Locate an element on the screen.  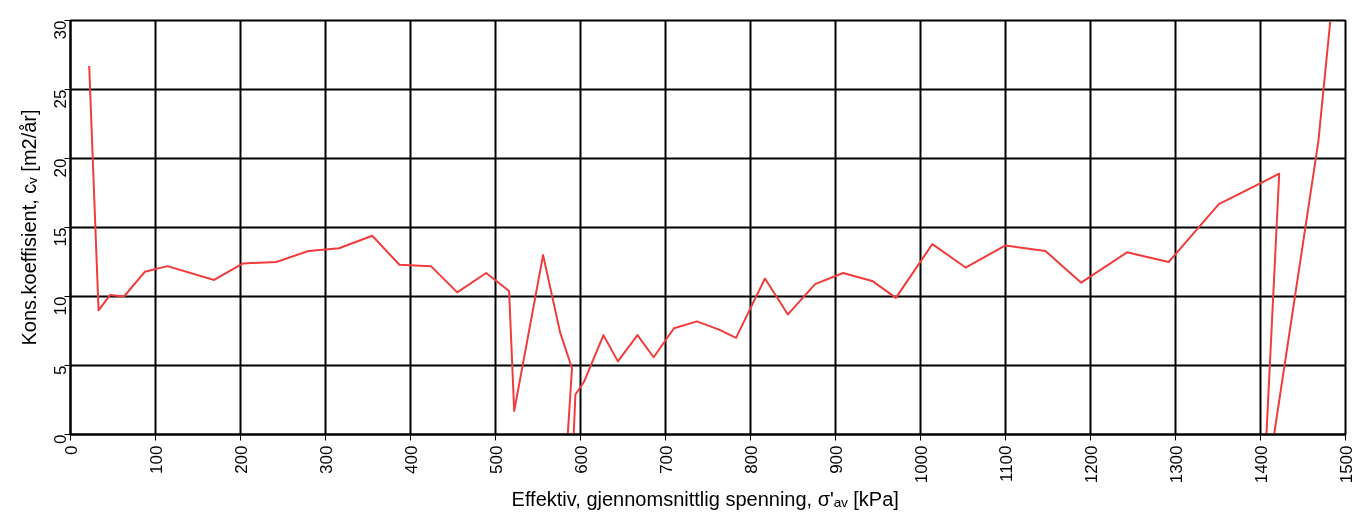
y-tick-label: 25 is located at coordinates (60, 99).